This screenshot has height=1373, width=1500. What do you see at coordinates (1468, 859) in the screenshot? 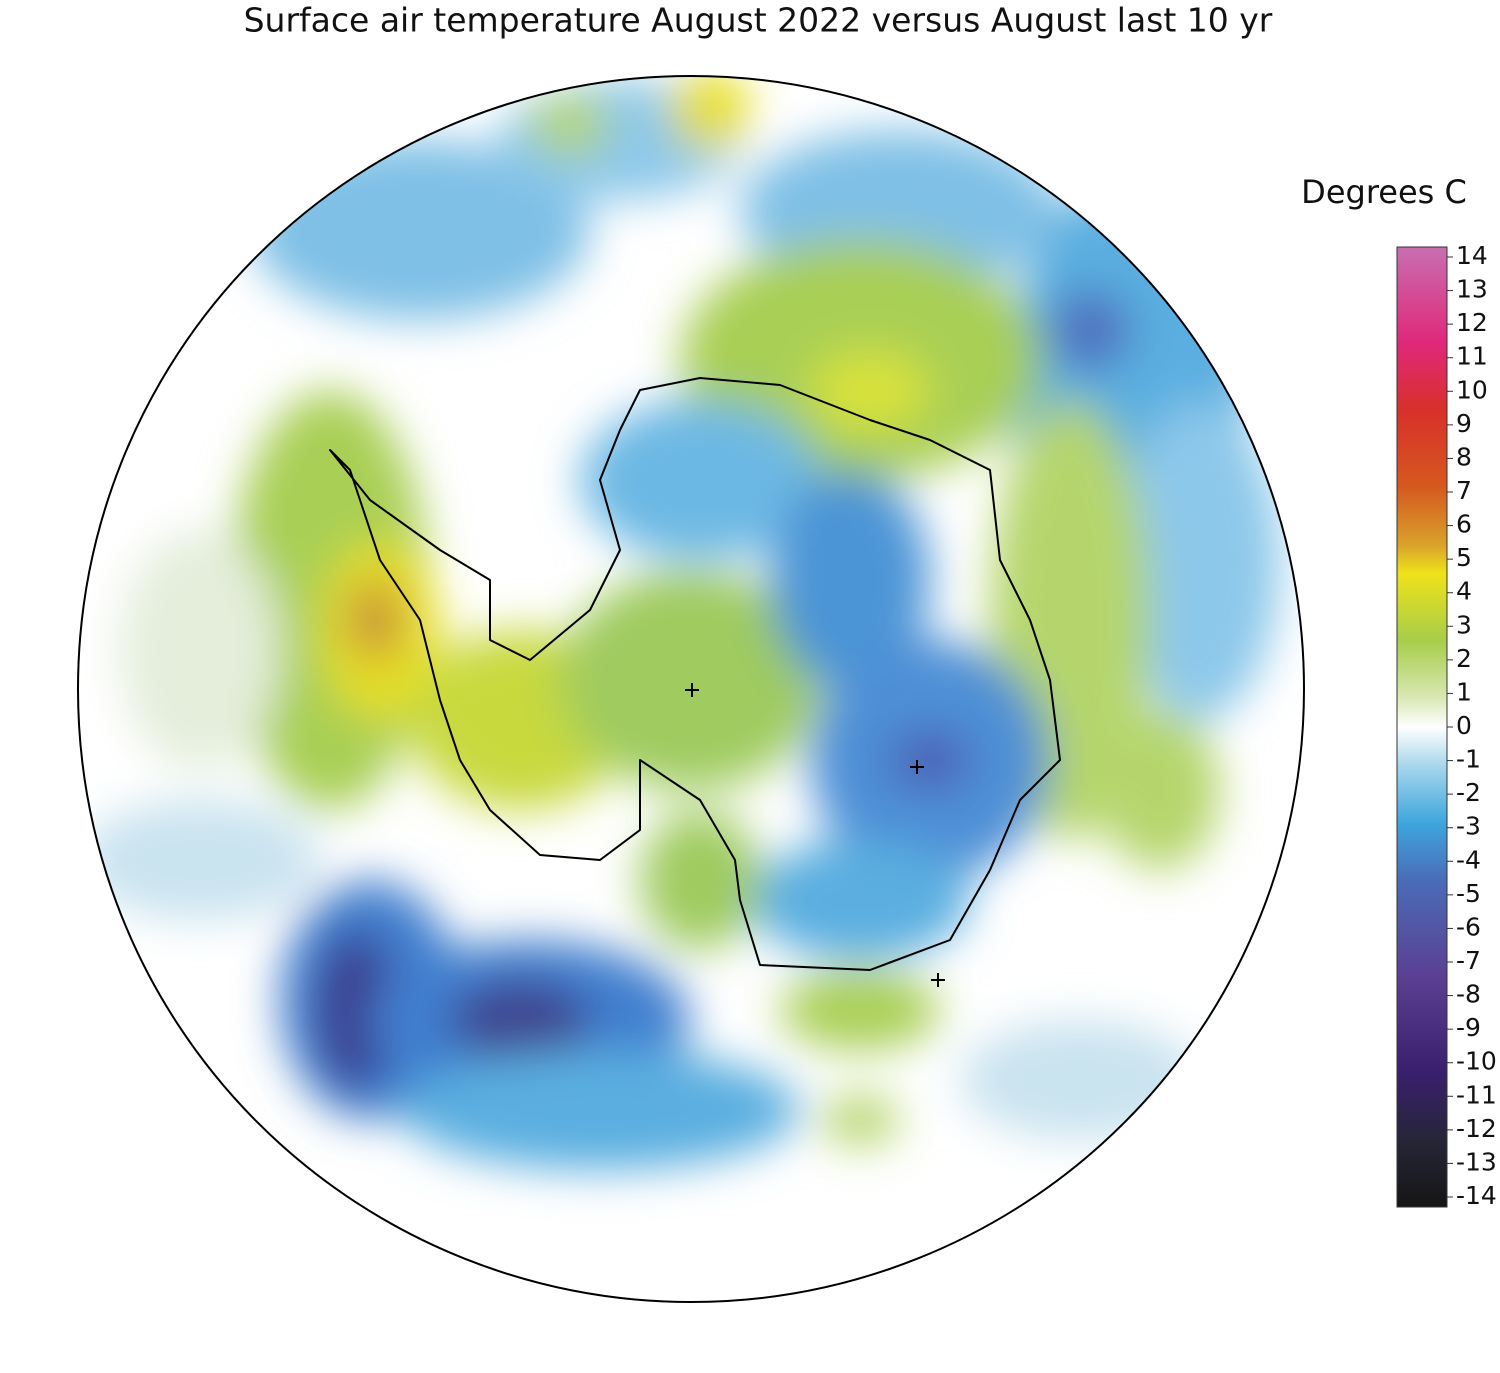
I see `colorbar-tick-label: -4` at bounding box center [1468, 859].